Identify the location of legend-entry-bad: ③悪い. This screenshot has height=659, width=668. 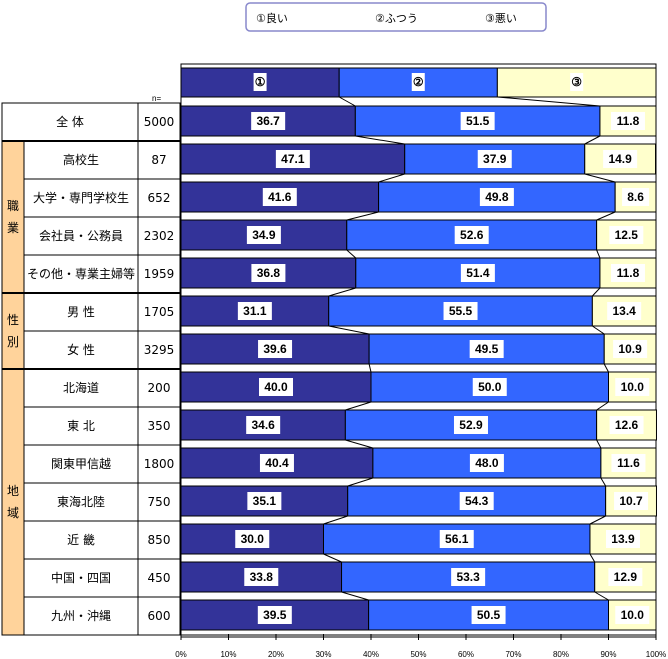
(501, 18).